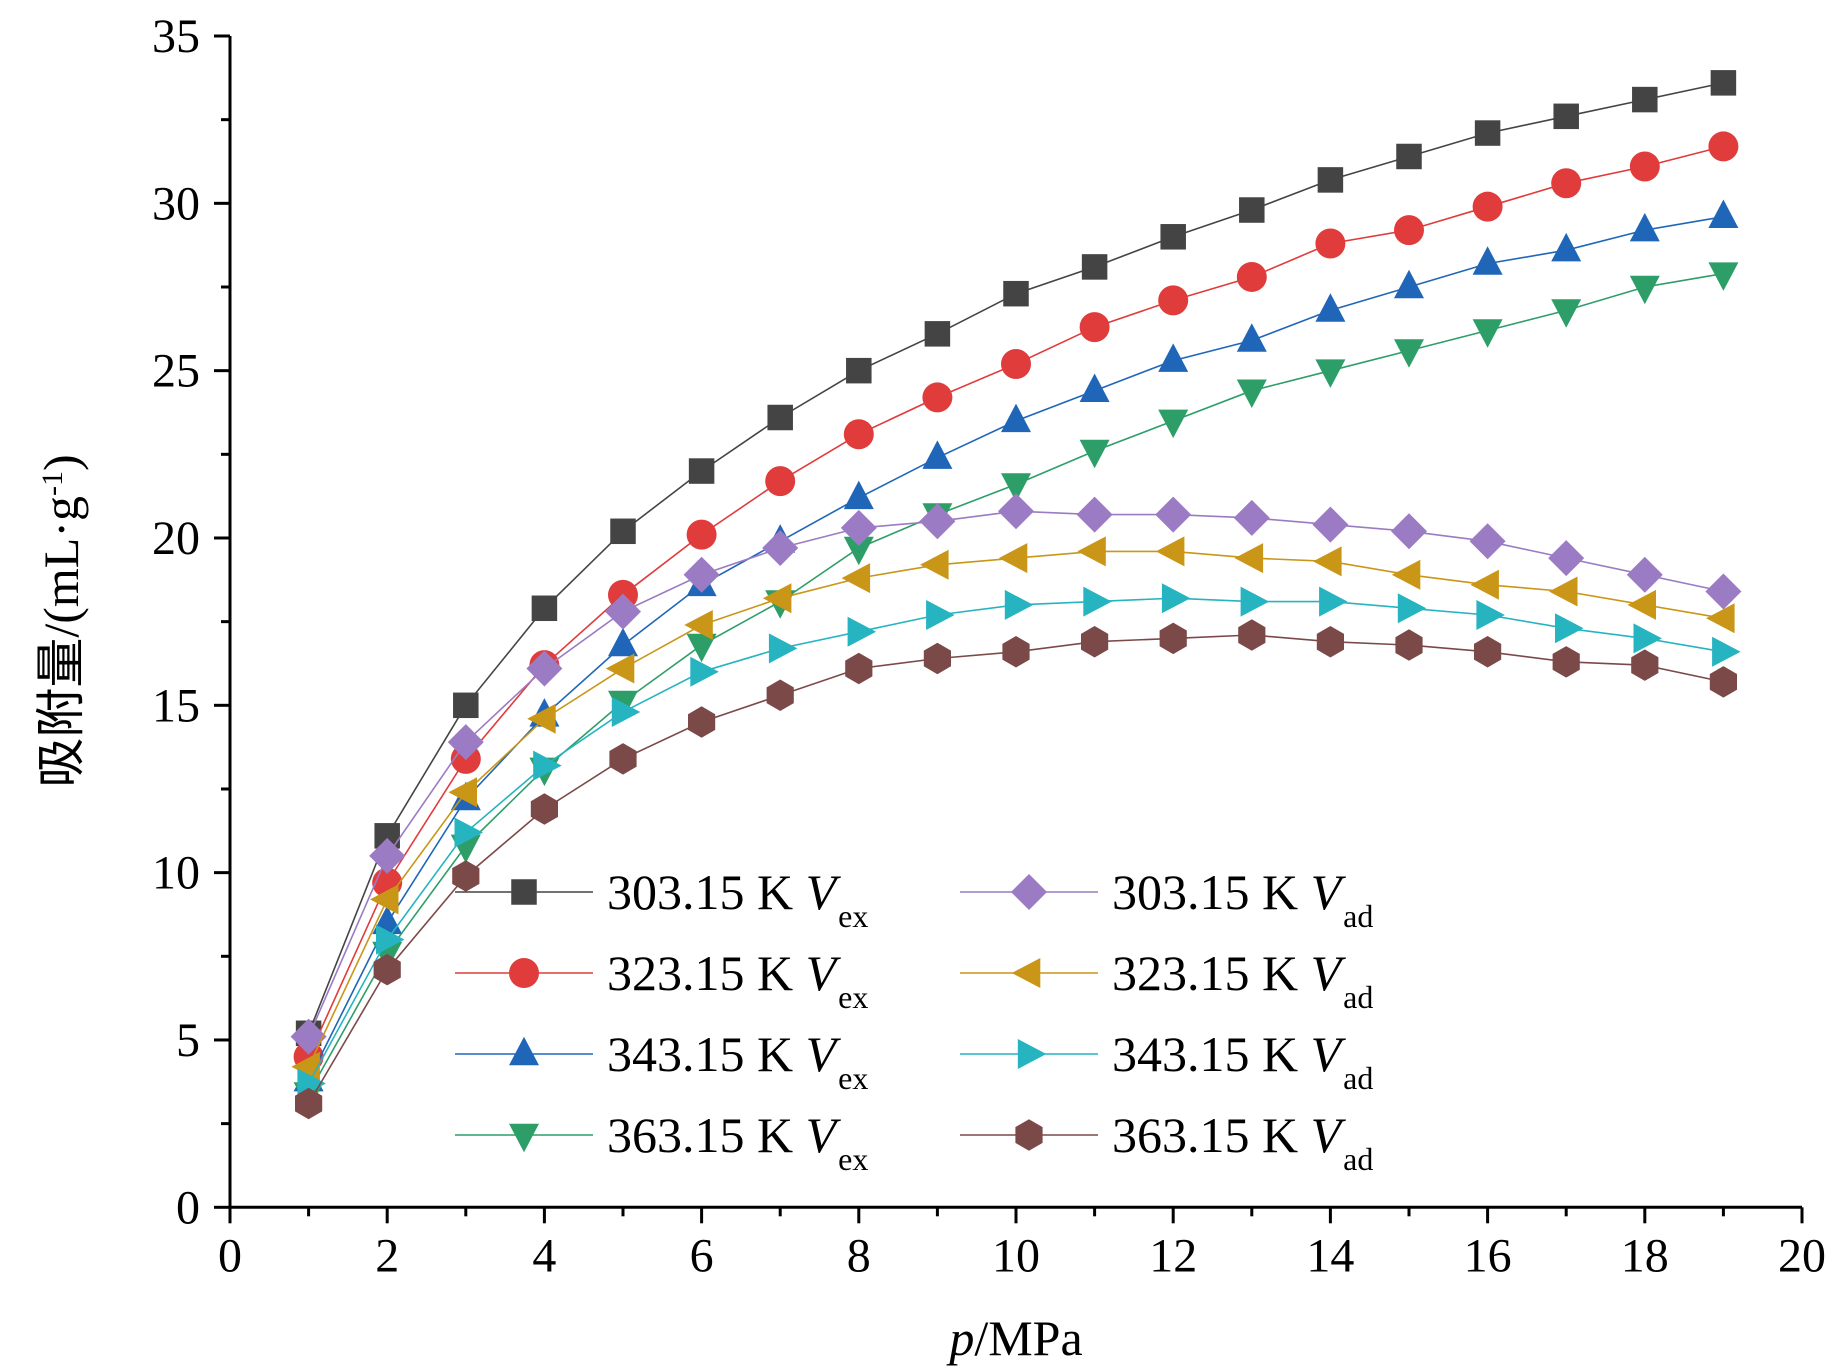 This screenshot has width=1838, height=1369. Describe the element at coordinates (737, 980) in the screenshot. I see `legend-label: 323.15 K Vex` at that location.